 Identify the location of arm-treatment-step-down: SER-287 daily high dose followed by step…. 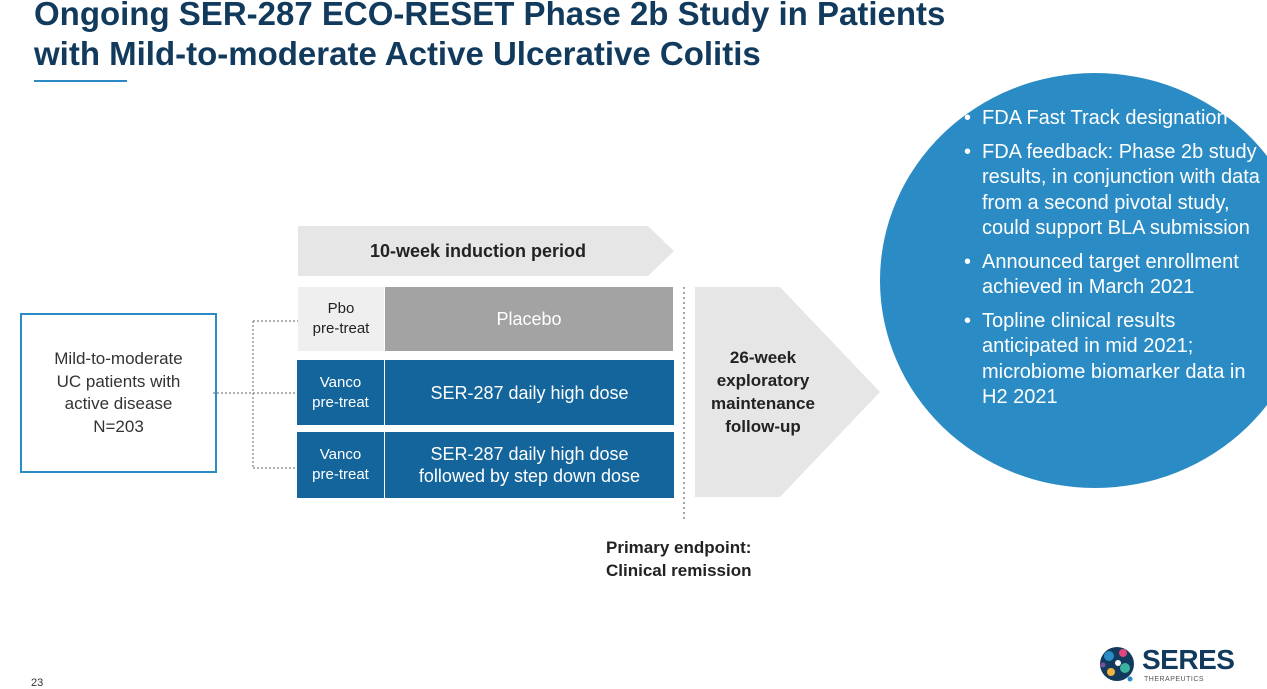
(529, 465).